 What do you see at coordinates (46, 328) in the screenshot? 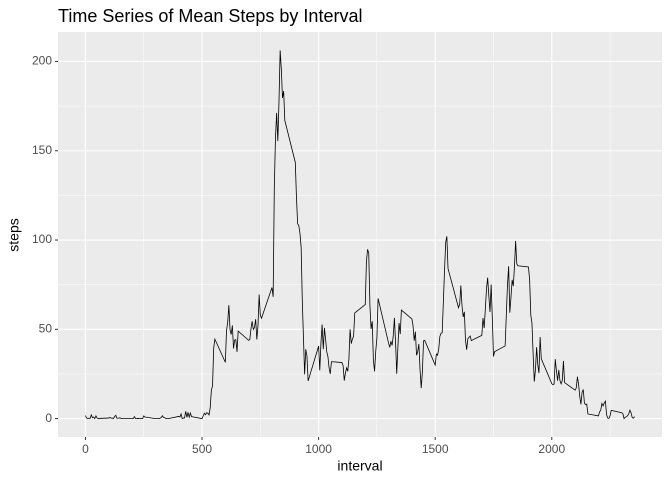
I see `y-tick-label: 50` at bounding box center [46, 328].